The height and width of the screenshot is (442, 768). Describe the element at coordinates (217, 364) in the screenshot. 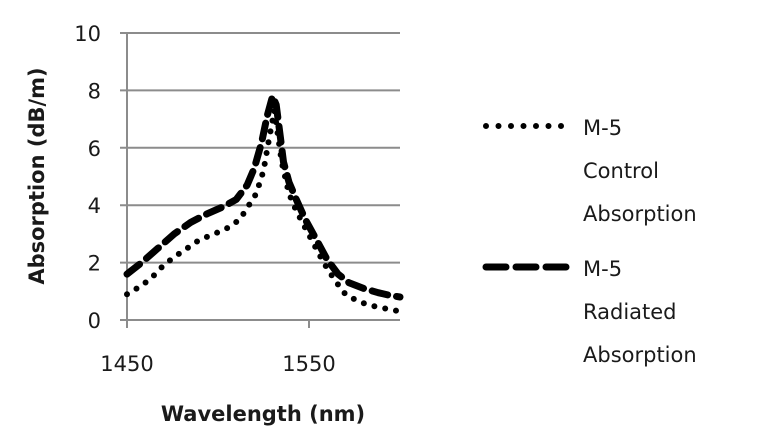

I see `x-axis-tick-labels: 1450 1550` at that location.